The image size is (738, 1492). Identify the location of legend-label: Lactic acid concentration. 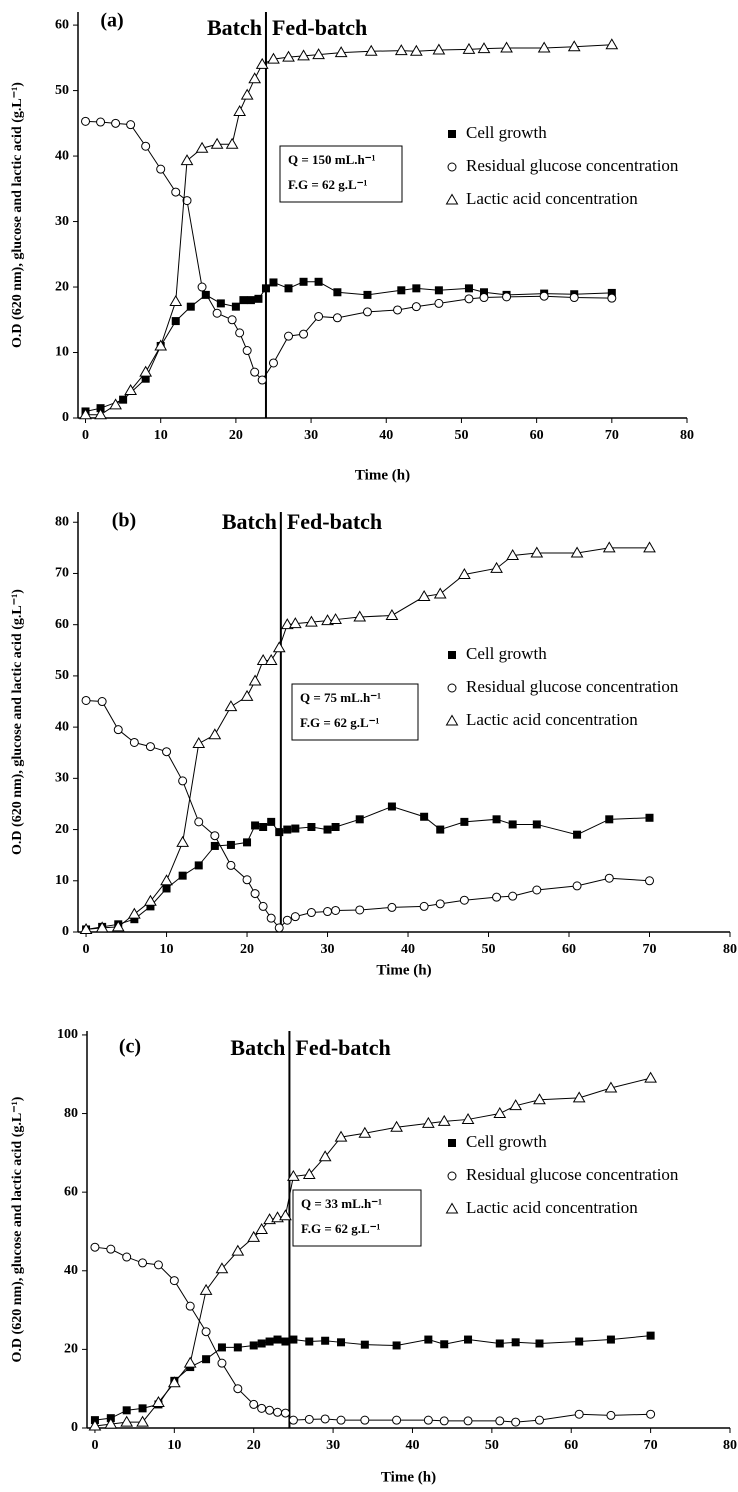
(552, 719).